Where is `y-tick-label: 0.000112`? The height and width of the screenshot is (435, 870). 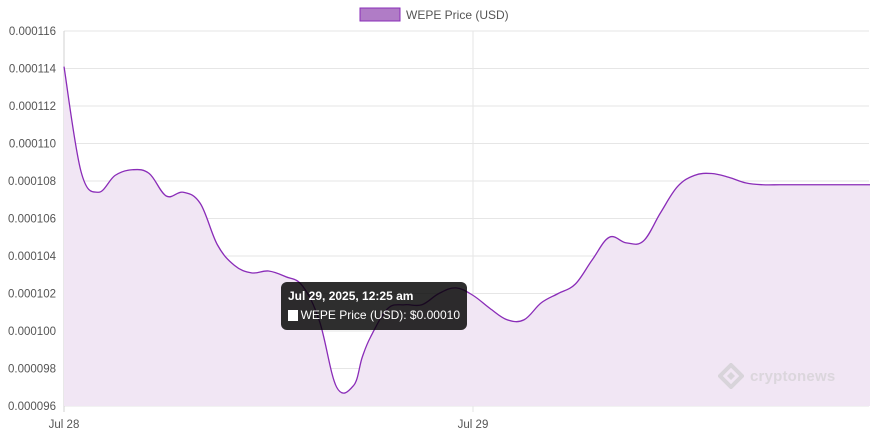
y-tick-label: 0.000112 is located at coordinates (32, 107).